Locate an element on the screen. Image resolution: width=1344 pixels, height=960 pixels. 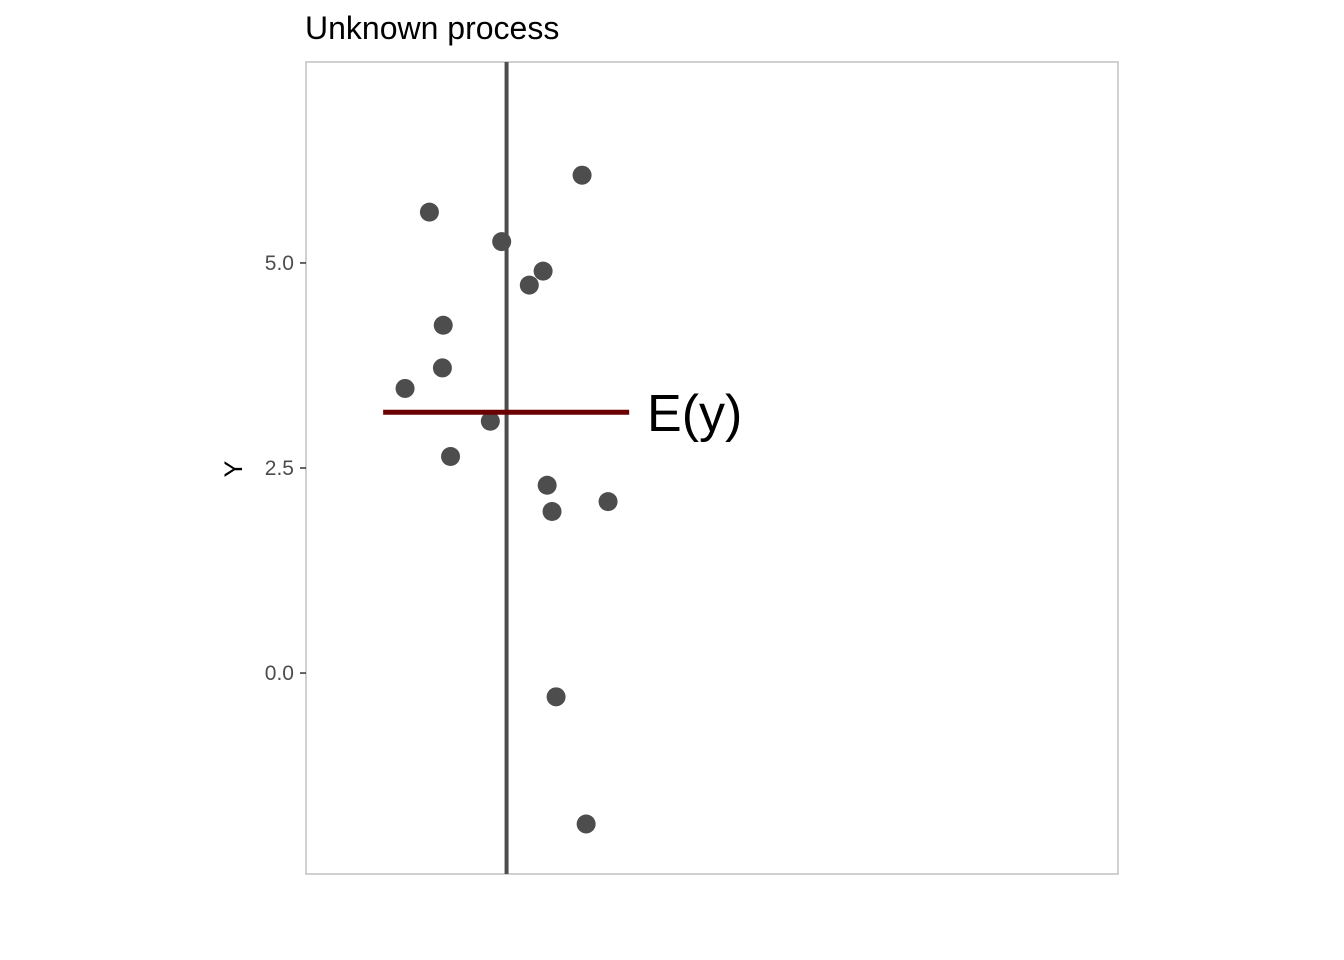
y-tick-label: 2.5 is located at coordinates (279, 468).